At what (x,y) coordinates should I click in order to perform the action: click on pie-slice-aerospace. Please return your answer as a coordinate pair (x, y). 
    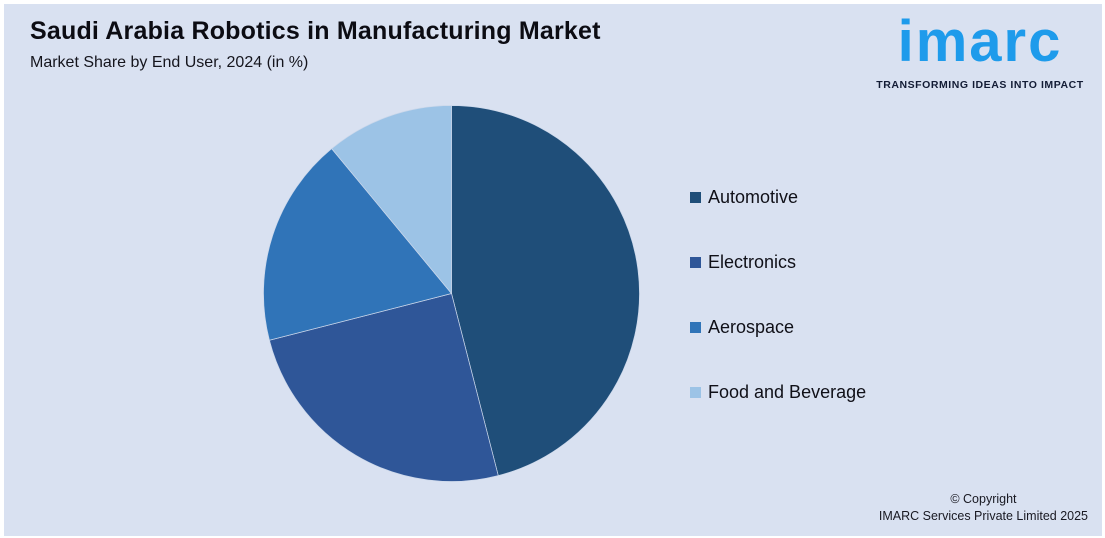
    Looking at the image, I should click on (358, 244).